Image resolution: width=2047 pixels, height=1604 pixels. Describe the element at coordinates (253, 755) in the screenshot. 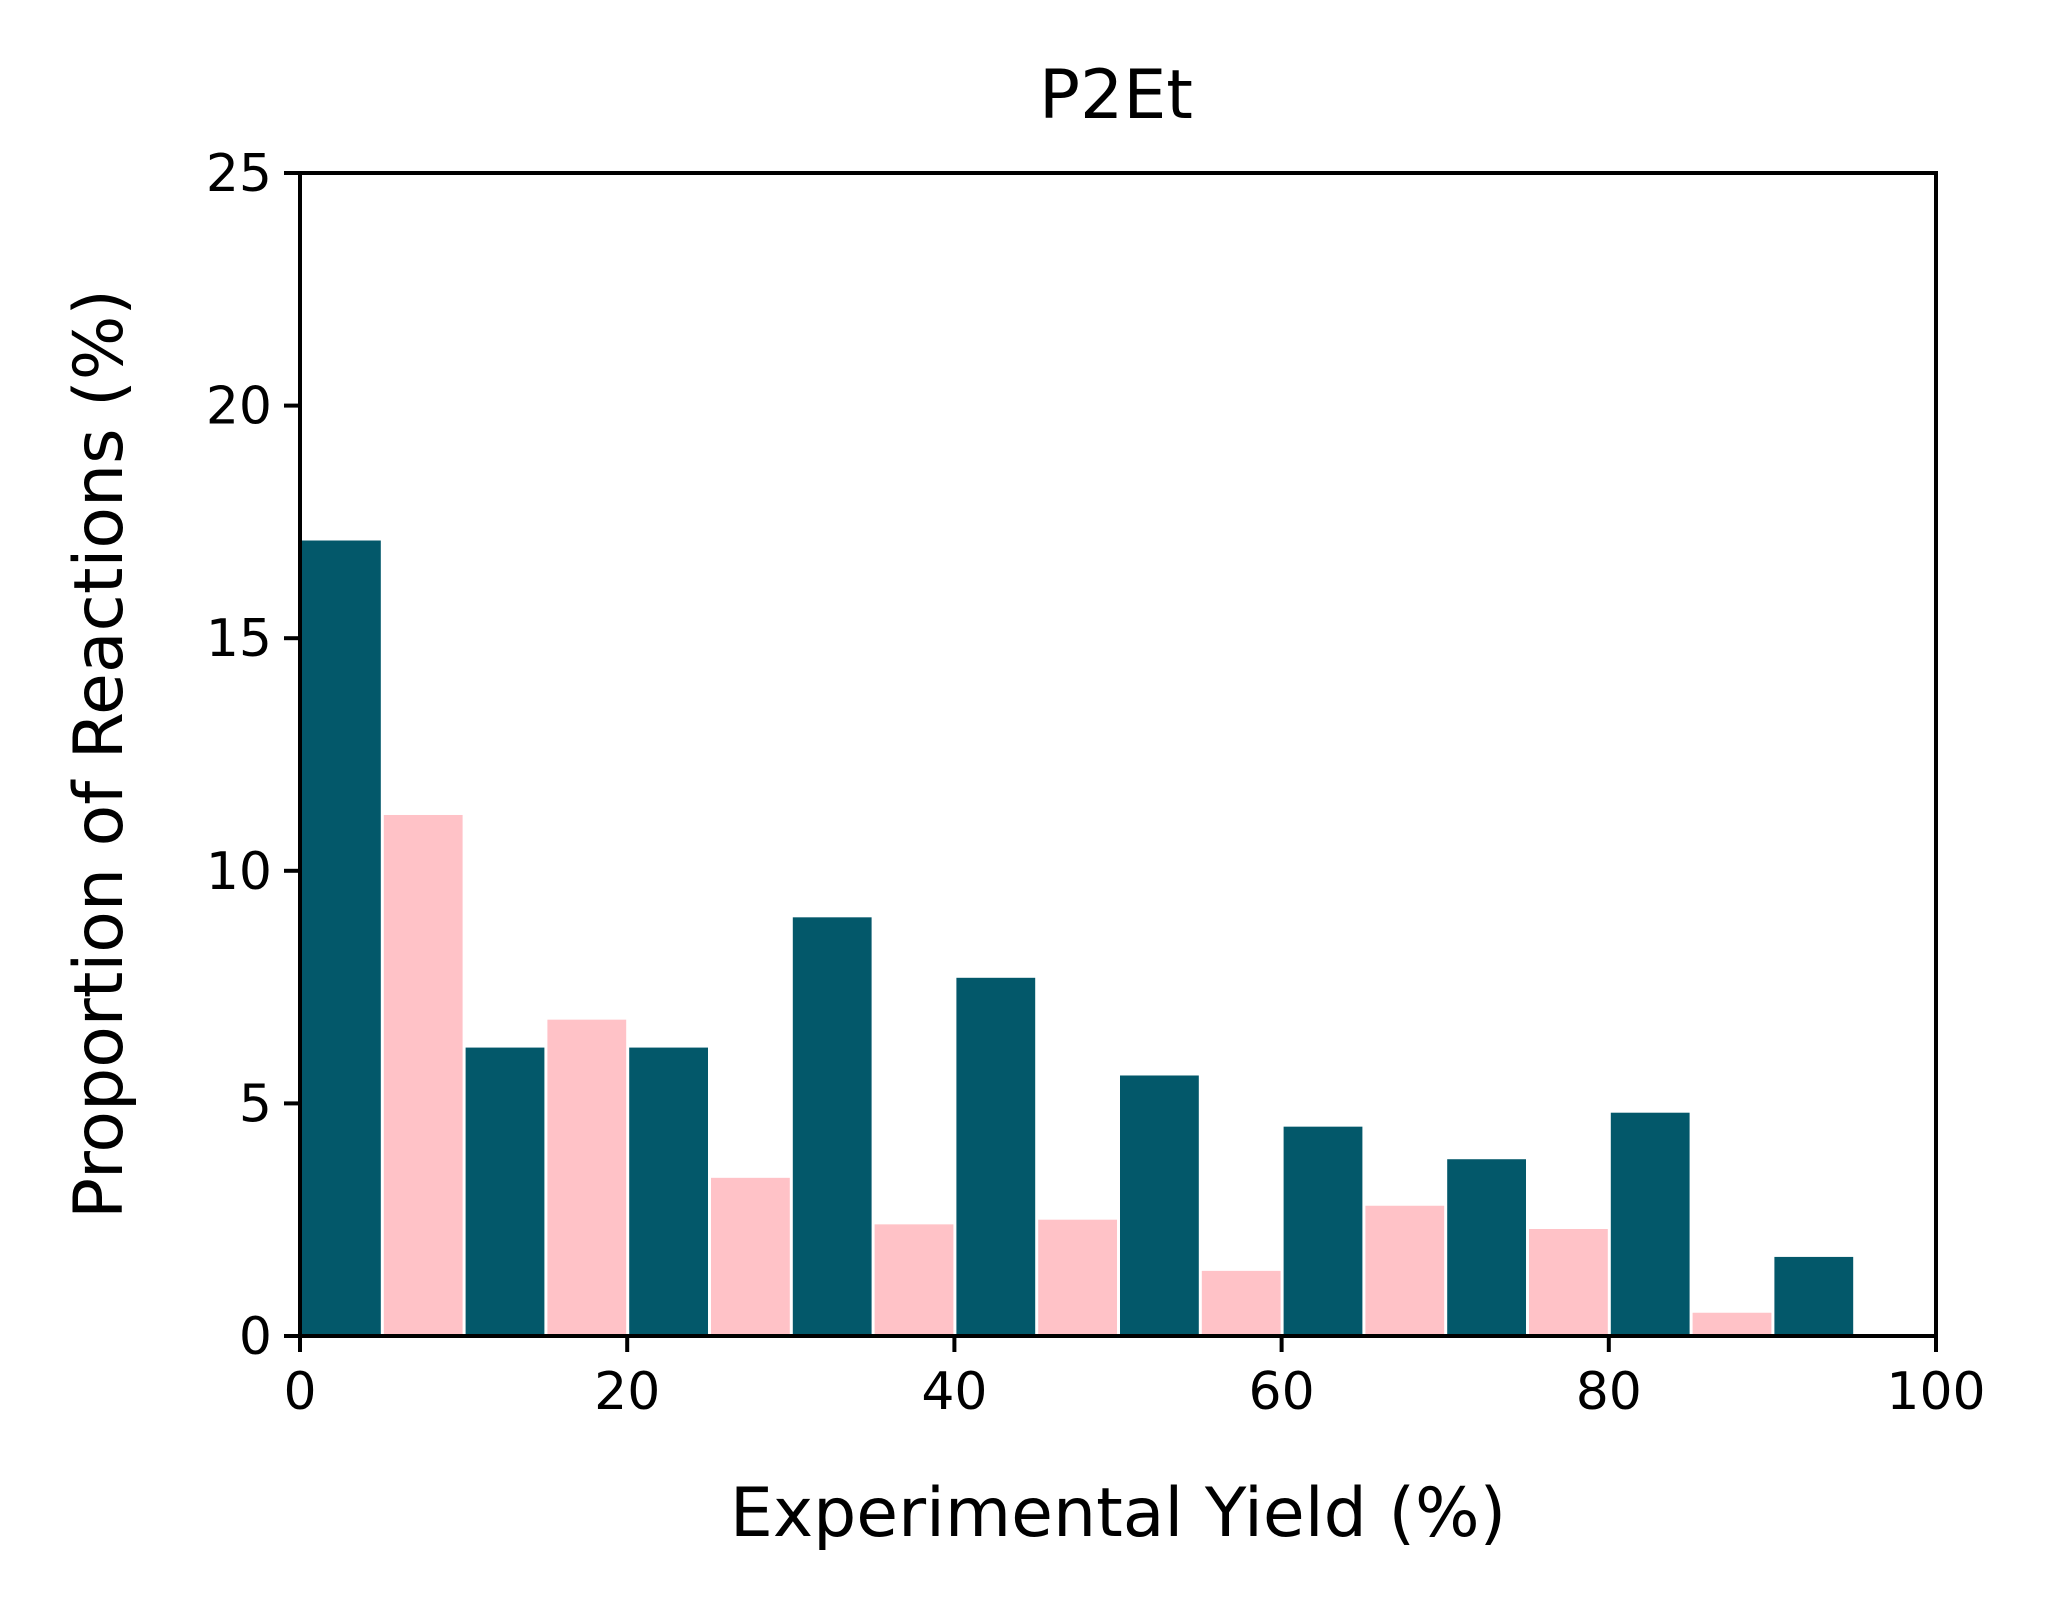

I see `y-axis-ticks: 0 5 10 15 20 25` at that location.